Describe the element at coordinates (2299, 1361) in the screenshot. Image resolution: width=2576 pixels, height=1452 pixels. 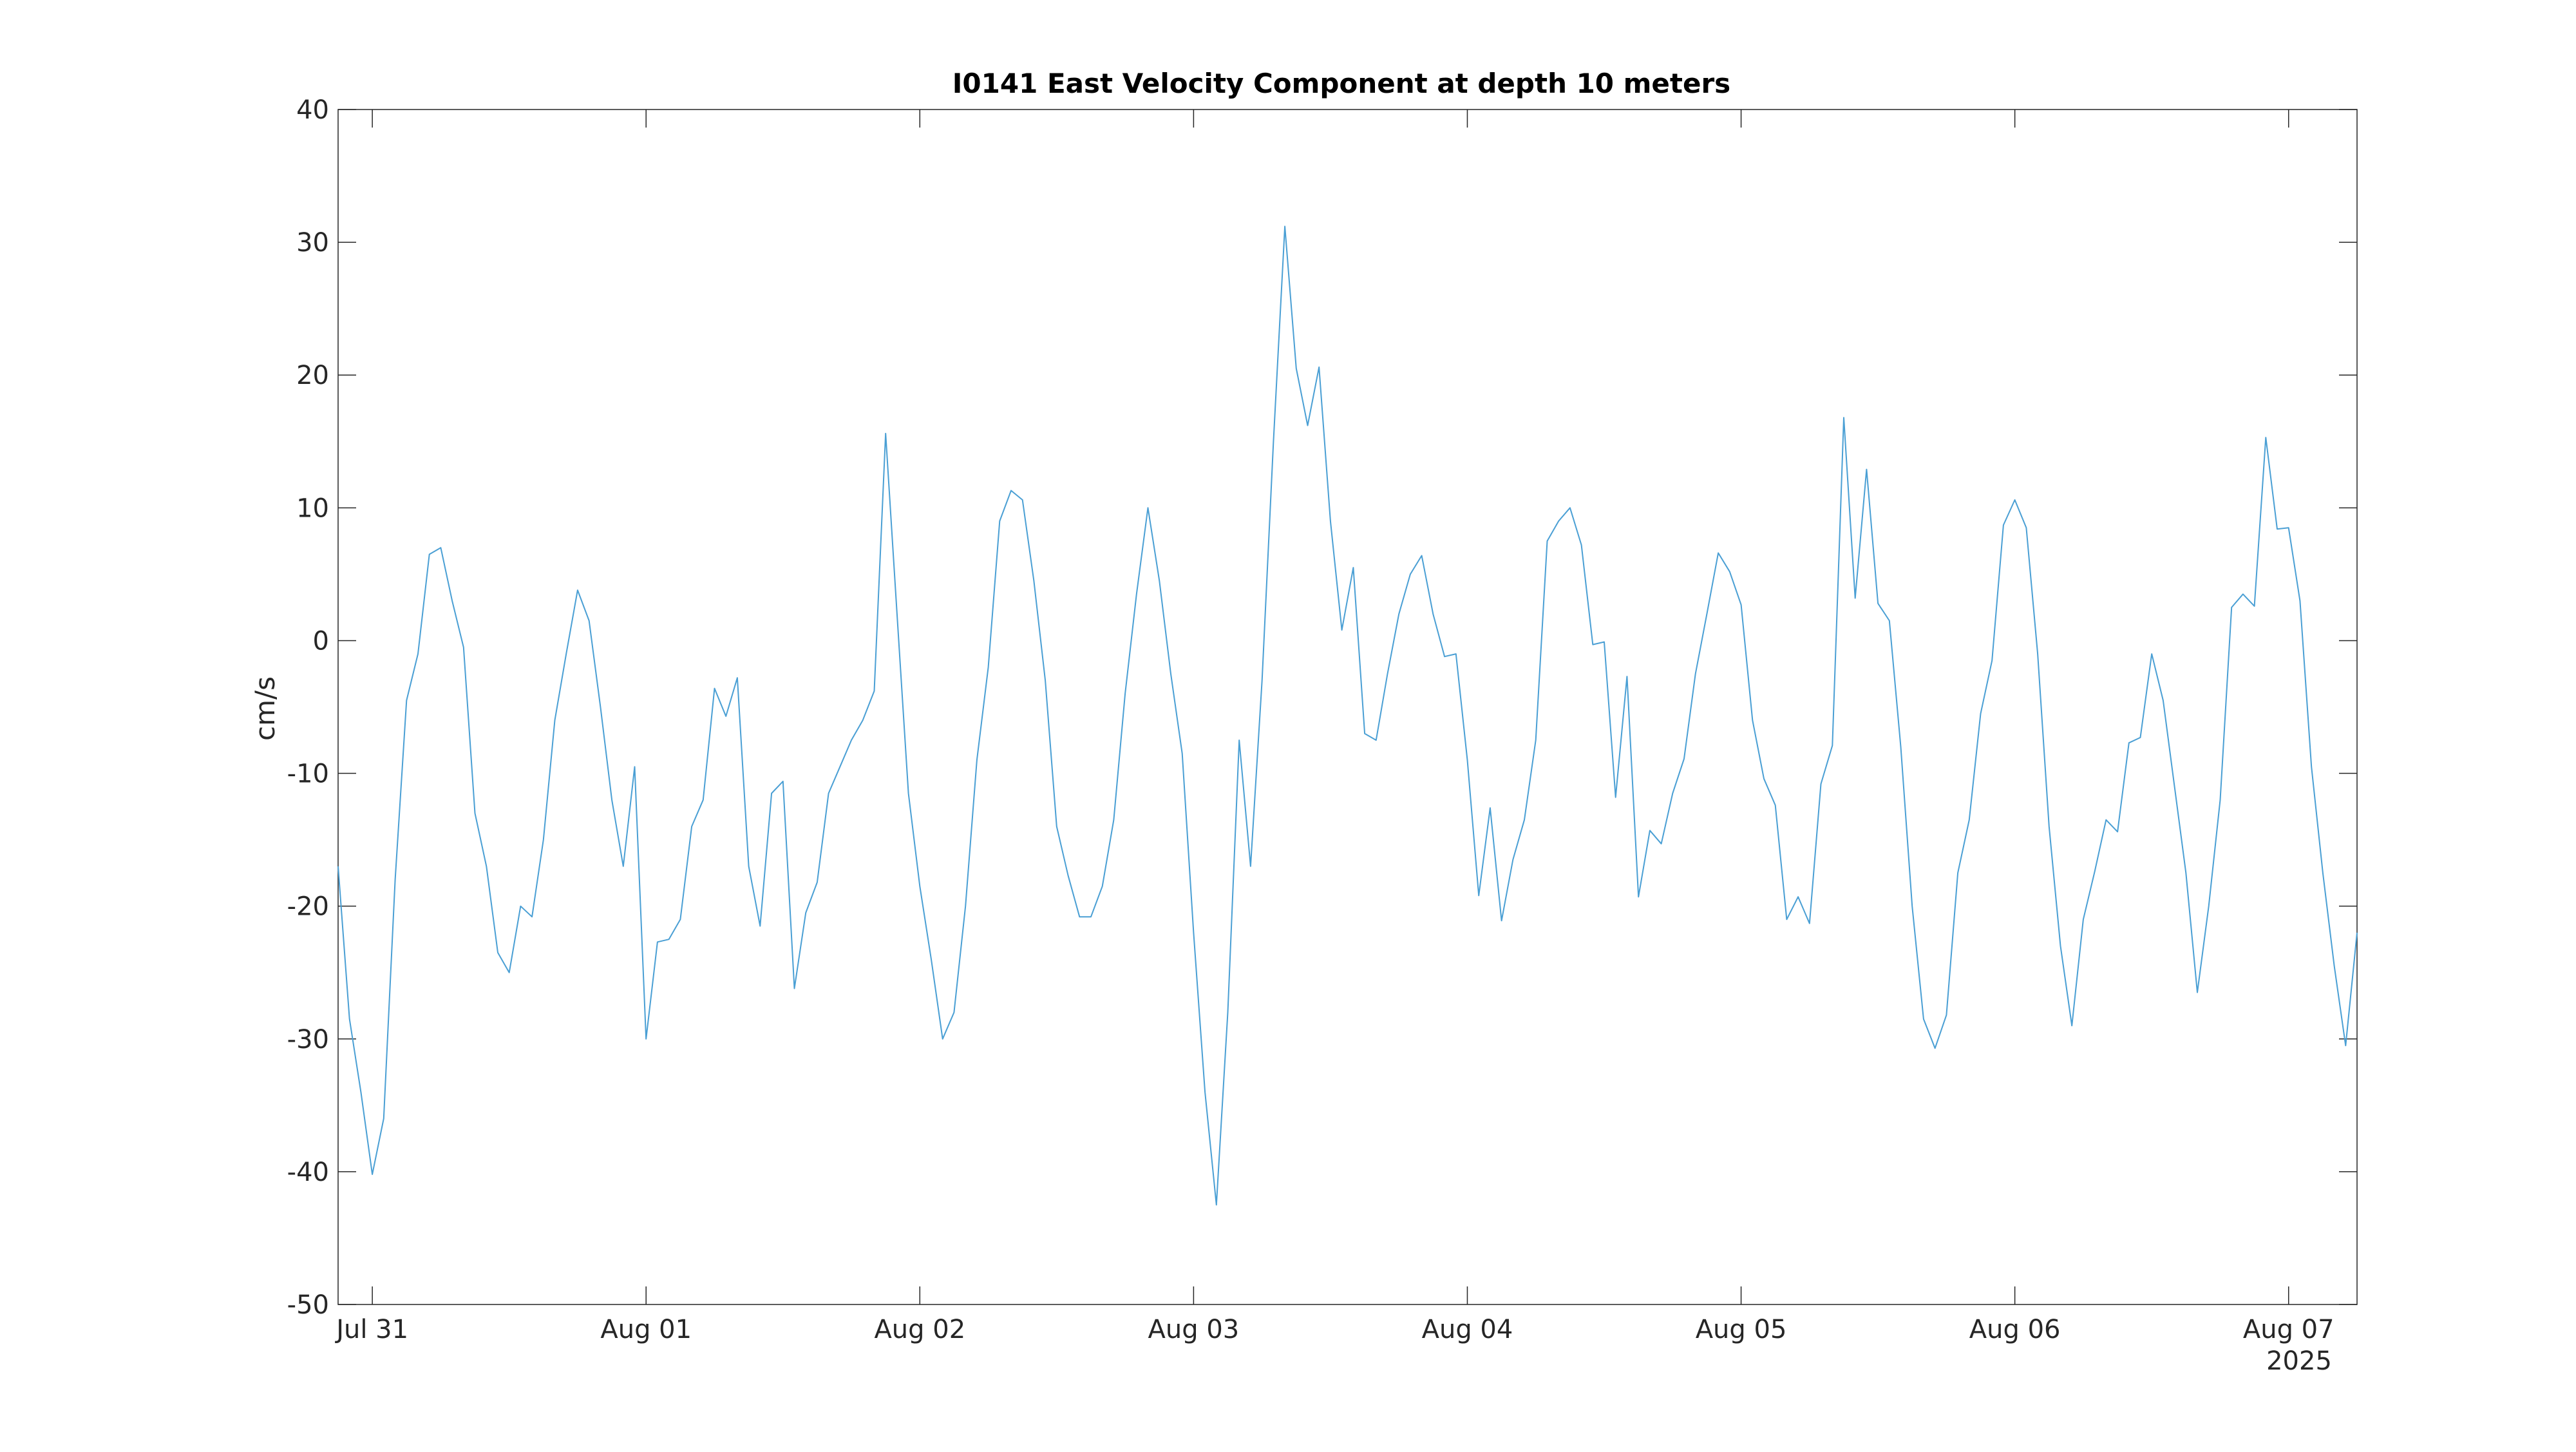
I see `x-axis-year-label: 2025` at that location.